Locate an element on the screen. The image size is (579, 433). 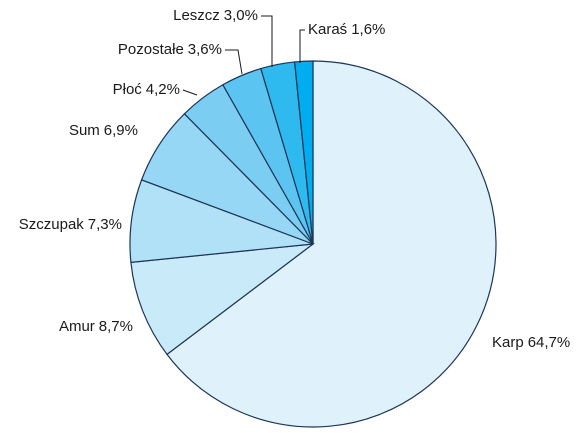
slice-label: Pozostałe 3,6% is located at coordinates (170, 49).